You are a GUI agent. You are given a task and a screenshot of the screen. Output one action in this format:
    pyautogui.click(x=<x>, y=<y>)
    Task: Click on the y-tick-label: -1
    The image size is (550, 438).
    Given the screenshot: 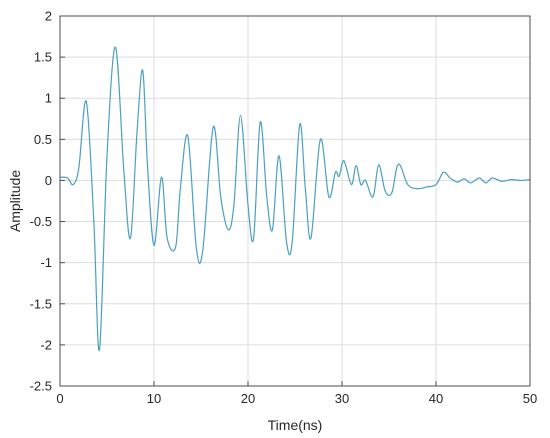 What is the action you would take?
    pyautogui.click(x=46, y=262)
    